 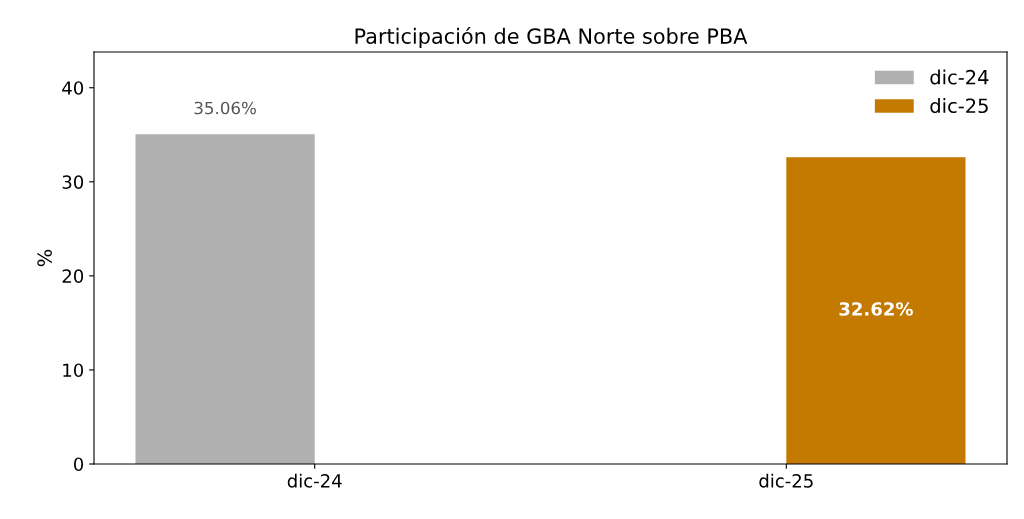 What do you see at coordinates (959, 77) in the screenshot?
I see `legend-label: dic-24` at bounding box center [959, 77].